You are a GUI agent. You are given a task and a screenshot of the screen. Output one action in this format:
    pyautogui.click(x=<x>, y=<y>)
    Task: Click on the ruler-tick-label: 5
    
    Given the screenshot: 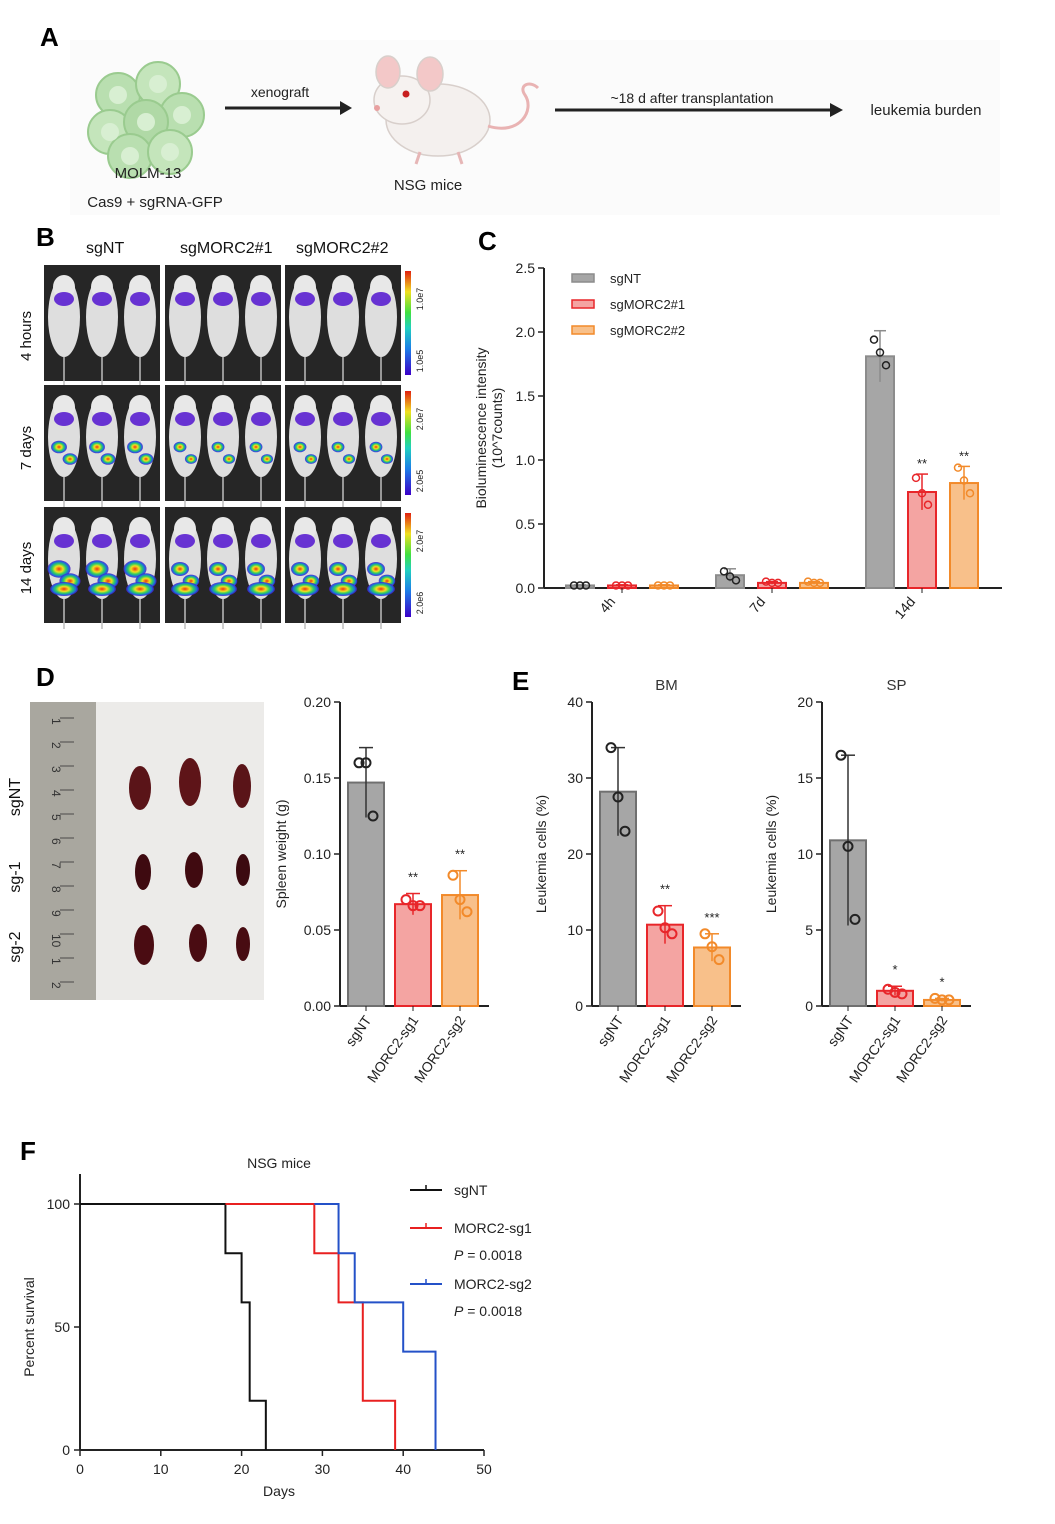 What is the action you would take?
    pyautogui.click(x=56, y=817)
    